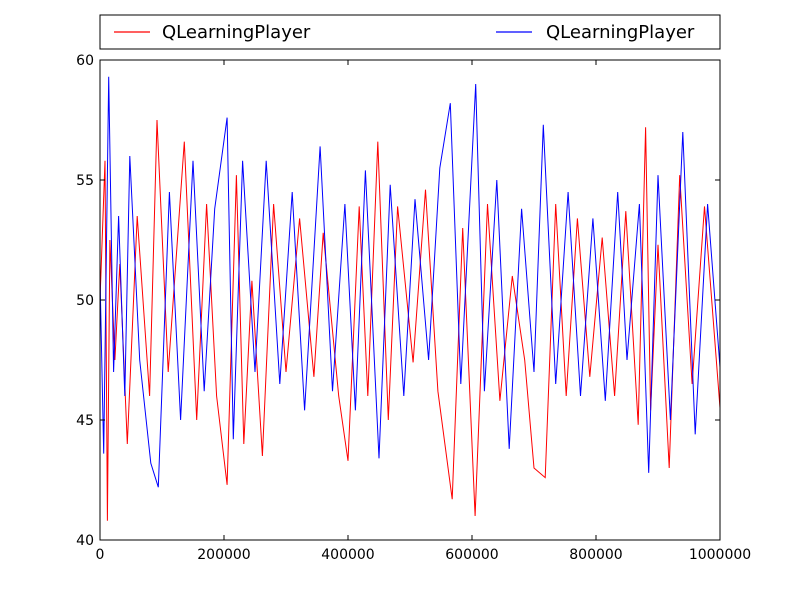 This screenshot has width=800, height=600. I want to click on legend: QLearningPlayer QLearningPlayer, so click(410, 32).